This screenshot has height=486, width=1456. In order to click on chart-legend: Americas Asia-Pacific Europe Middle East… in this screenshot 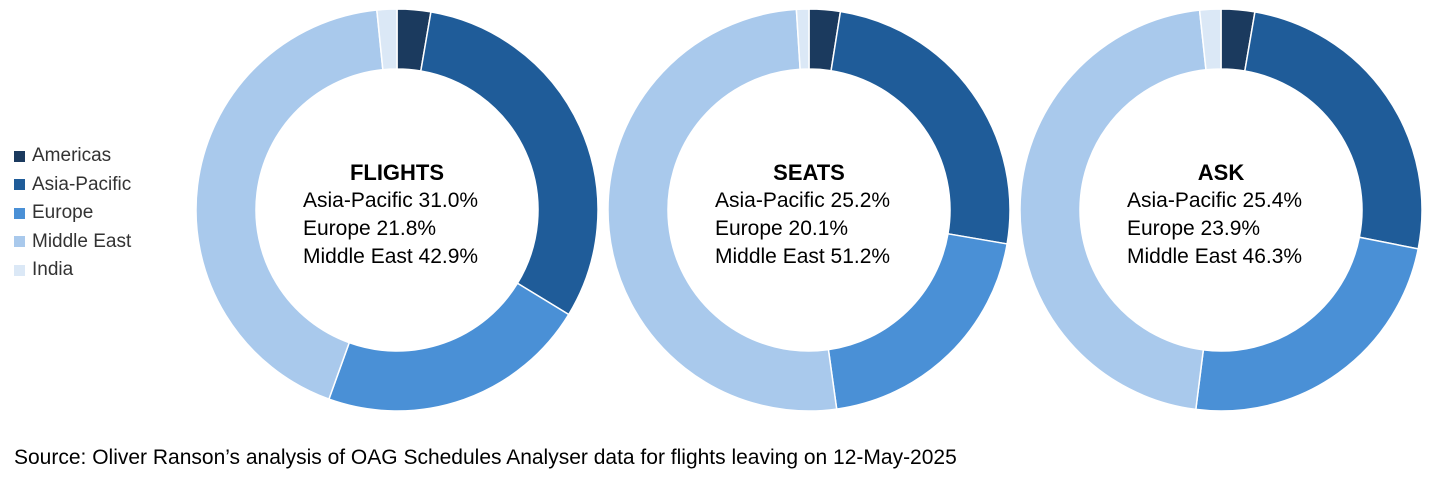, I will do `click(72, 213)`.